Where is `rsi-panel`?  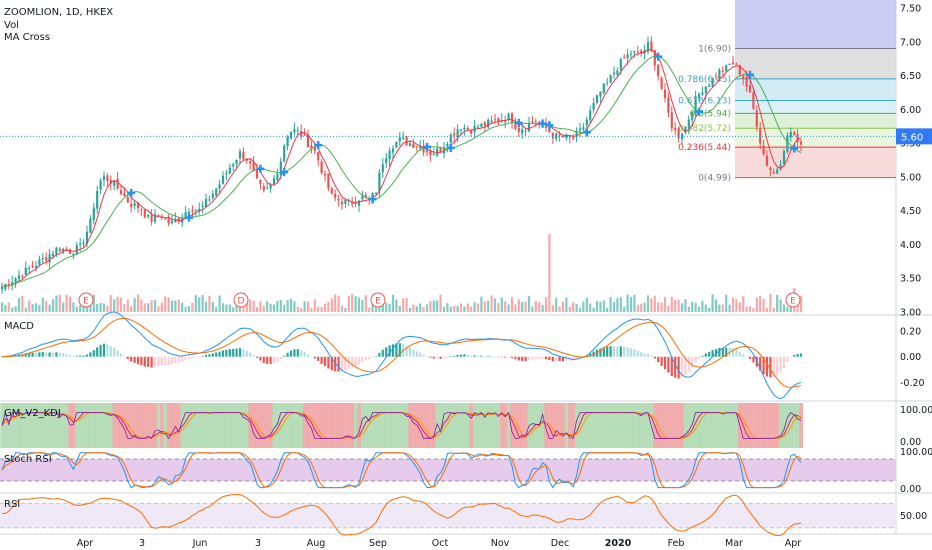
rsi-panel is located at coordinates (448, 515).